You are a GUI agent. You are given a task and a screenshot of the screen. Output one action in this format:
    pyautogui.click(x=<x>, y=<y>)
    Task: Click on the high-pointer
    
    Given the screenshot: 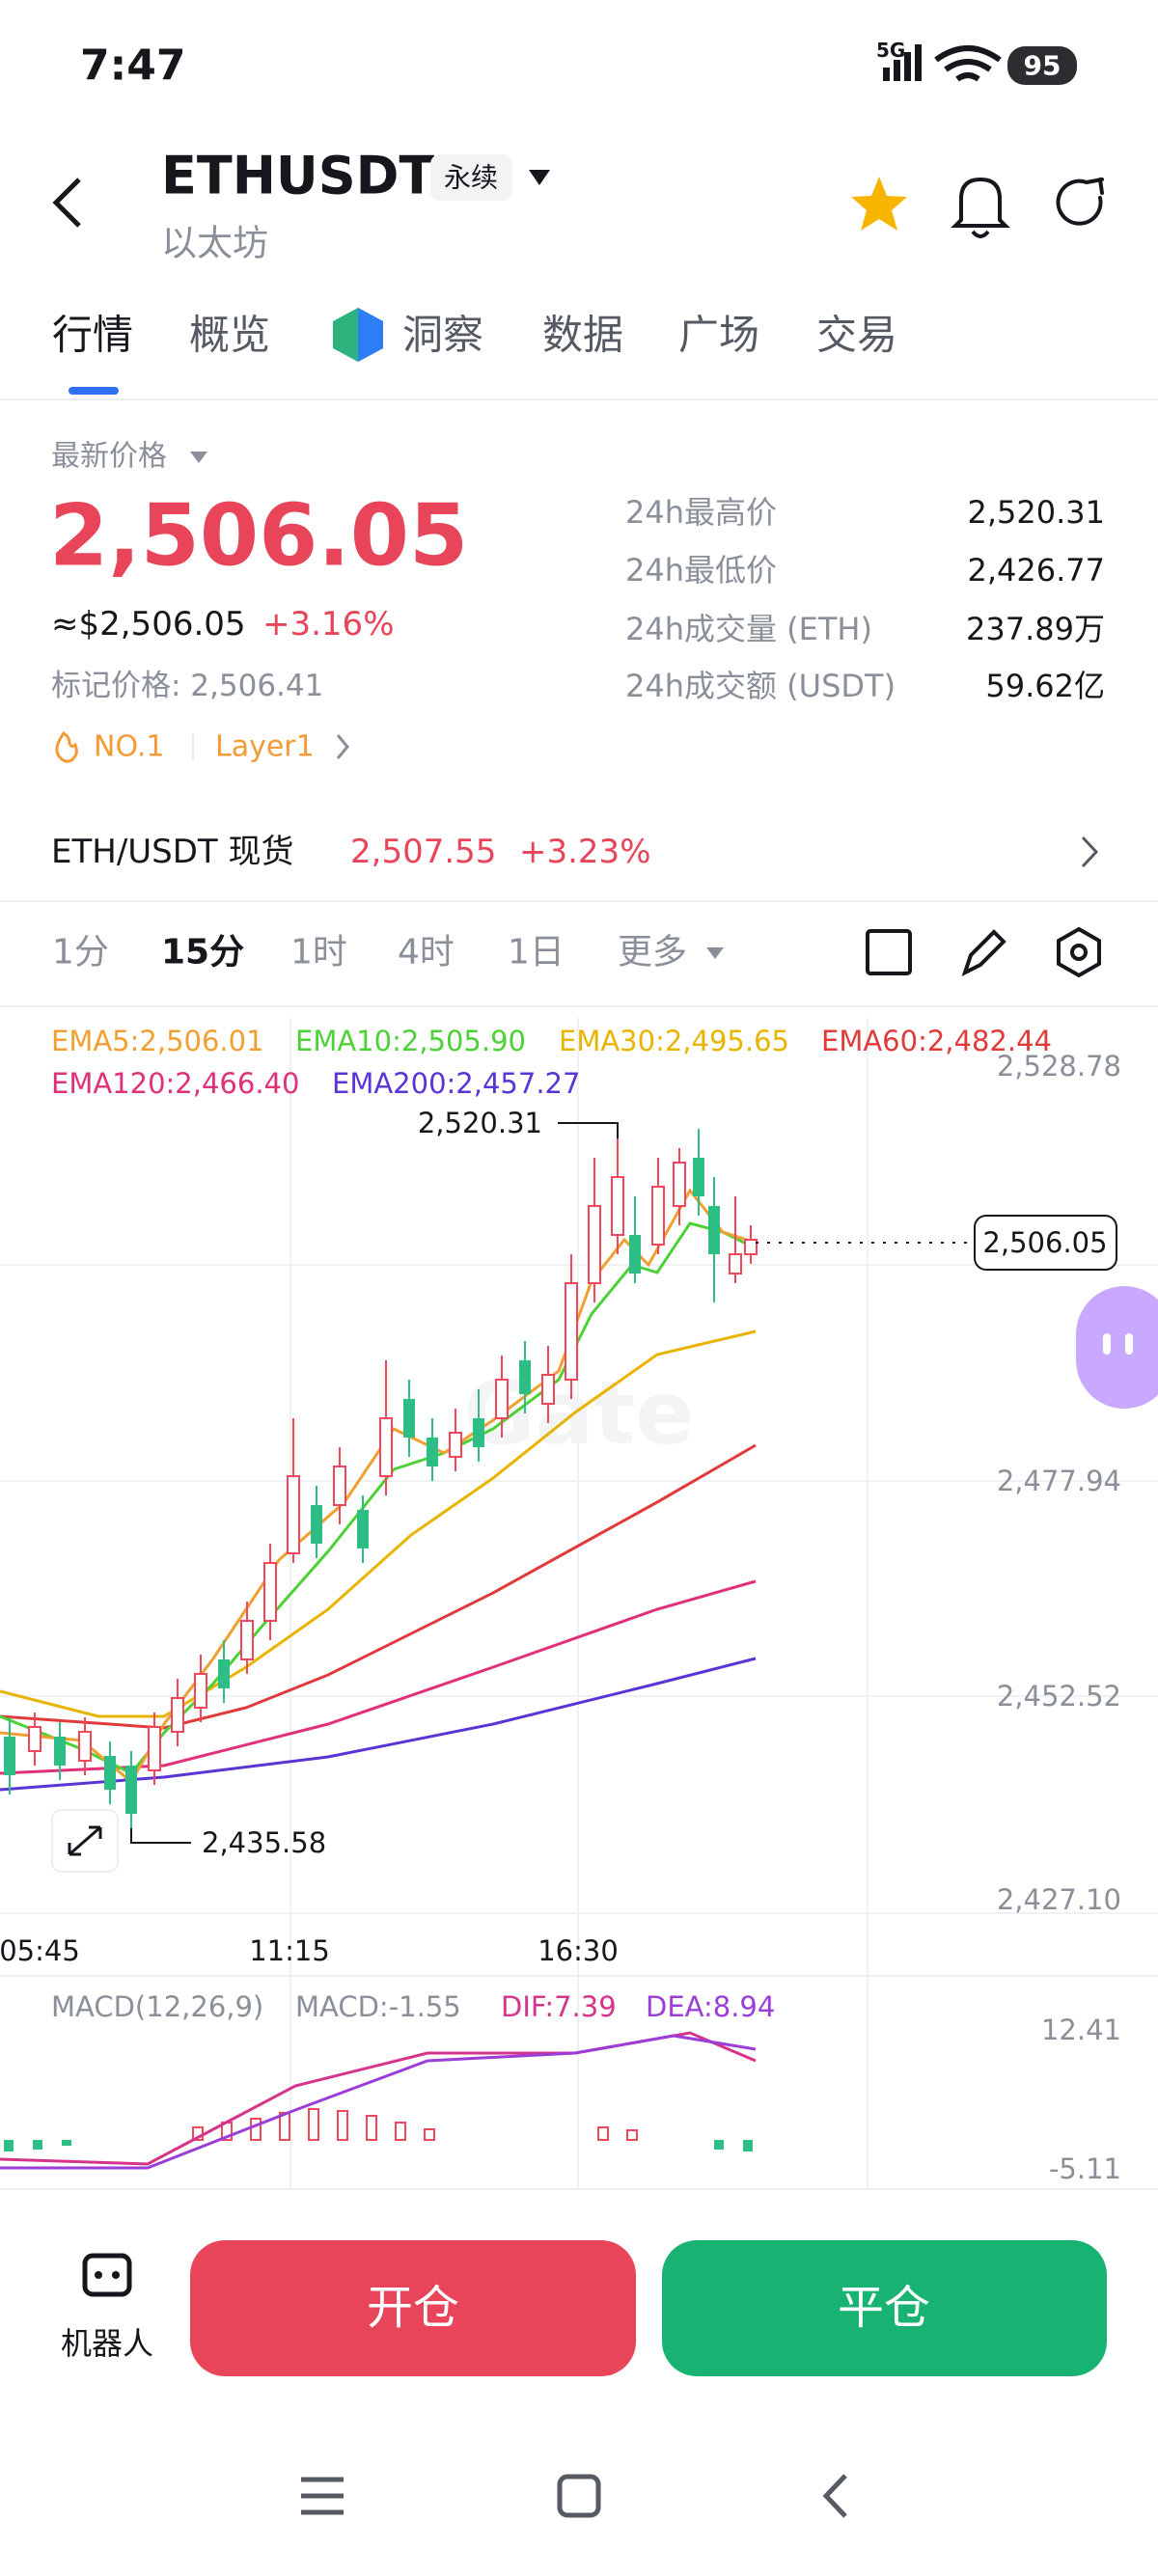 What is the action you would take?
    pyautogui.click(x=588, y=1130)
    